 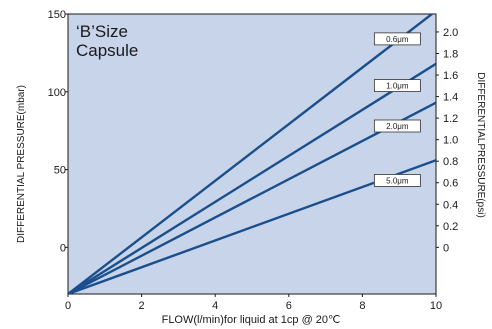 What do you see at coordinates (450, 141) in the screenshot?
I see `y-right-tick-label-5: 1.0` at bounding box center [450, 141].